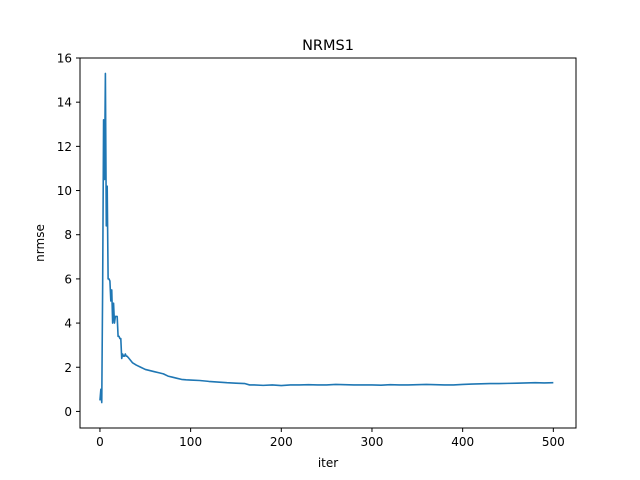 This screenshot has height=480, width=640. What do you see at coordinates (281, 442) in the screenshot?
I see `x-tick-label: 200` at bounding box center [281, 442].